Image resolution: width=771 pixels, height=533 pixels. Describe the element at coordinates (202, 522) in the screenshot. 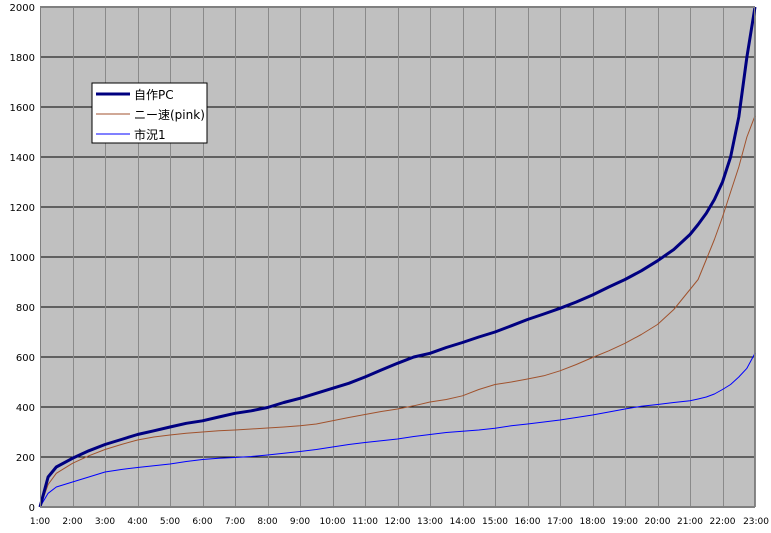

I see `x-tick-label: 6:00` at that location.